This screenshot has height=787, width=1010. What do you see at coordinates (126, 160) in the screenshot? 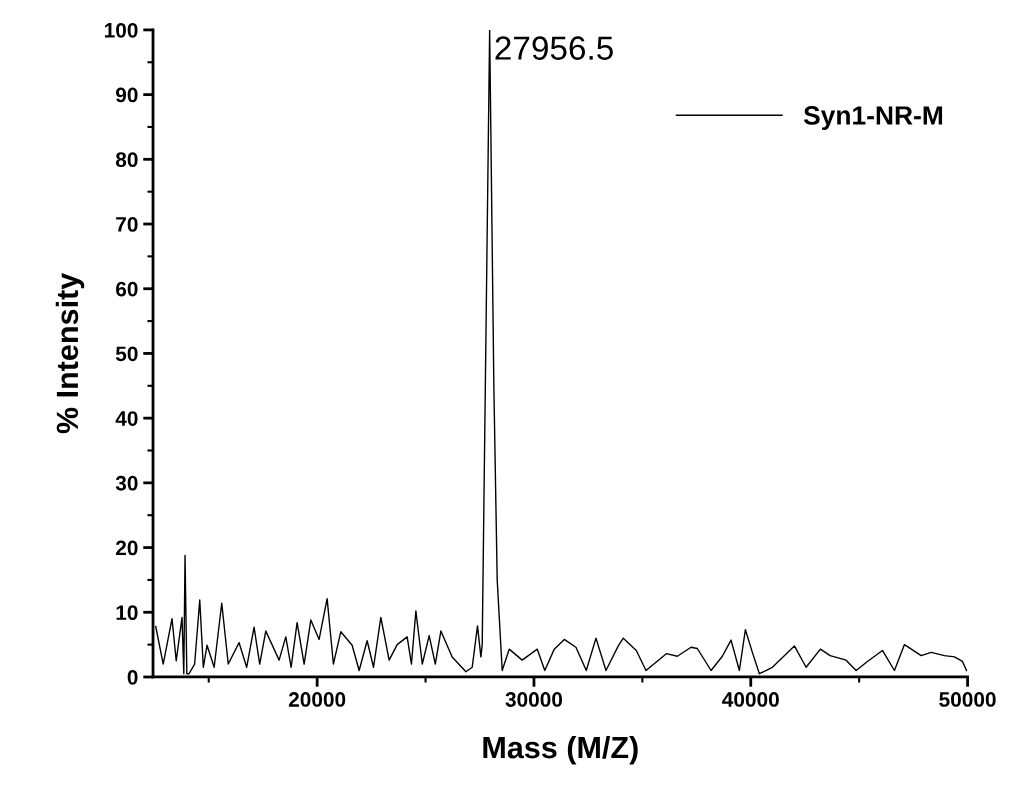
I see `y-tick-label: 80` at bounding box center [126, 160].